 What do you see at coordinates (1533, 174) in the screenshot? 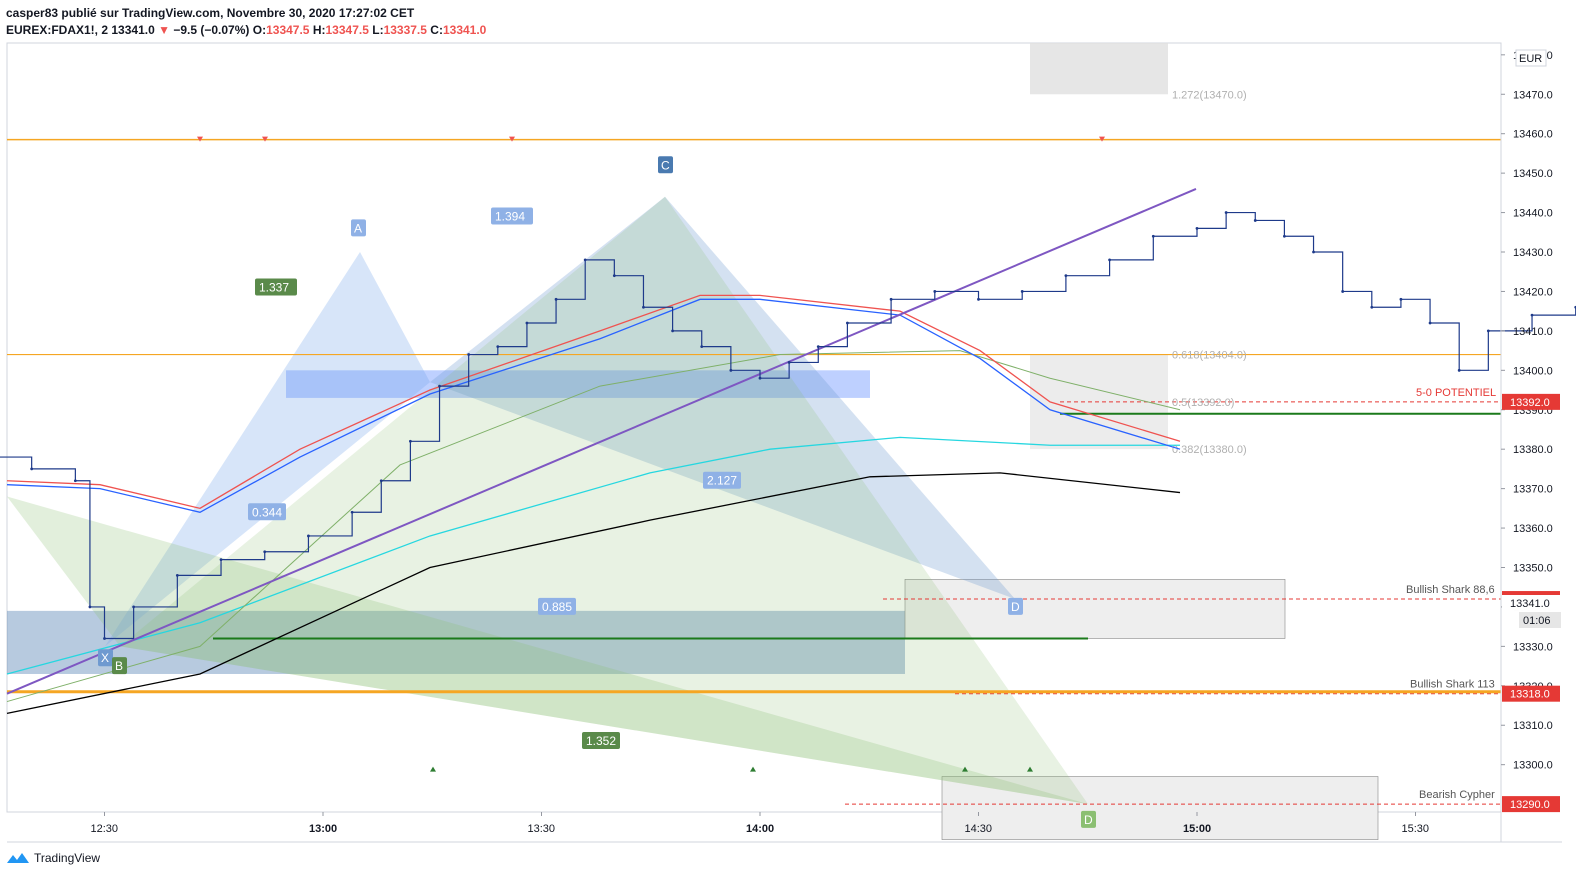
I see `y-tick-label: 13450.0` at bounding box center [1533, 174].